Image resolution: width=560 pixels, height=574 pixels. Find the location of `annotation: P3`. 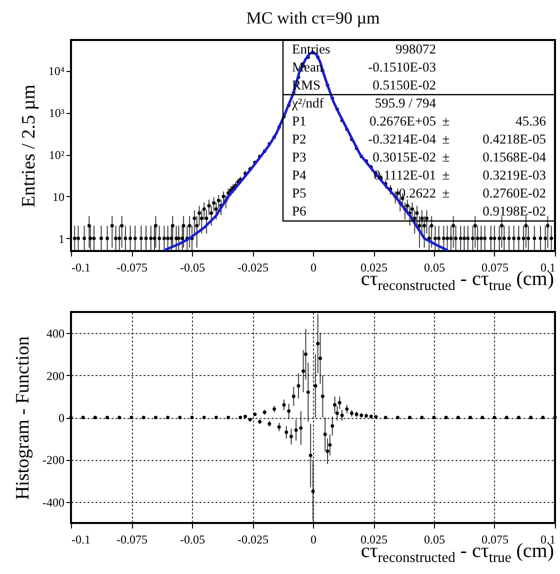

annotation: P3 is located at coordinates (299, 157).